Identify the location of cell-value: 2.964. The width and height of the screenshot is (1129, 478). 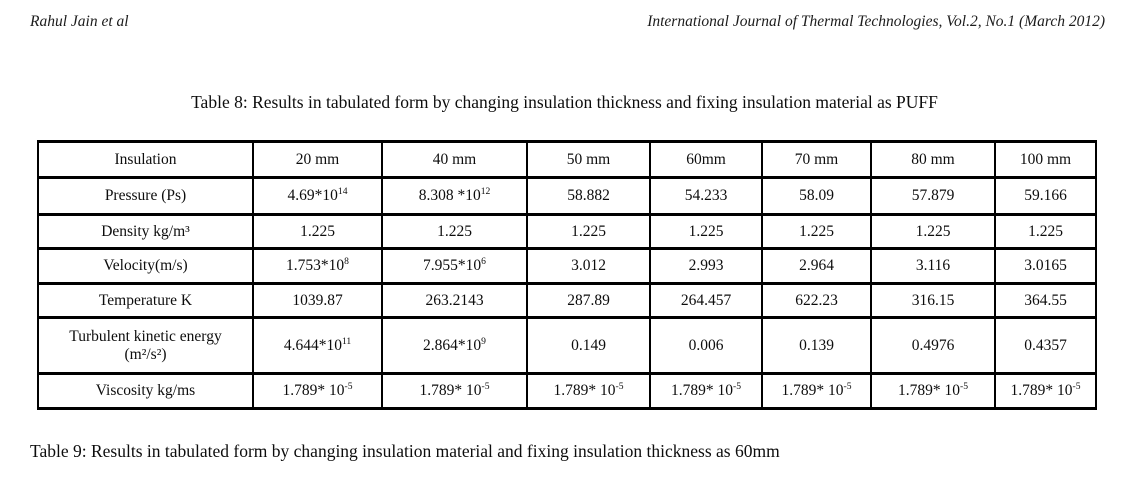
(816, 265).